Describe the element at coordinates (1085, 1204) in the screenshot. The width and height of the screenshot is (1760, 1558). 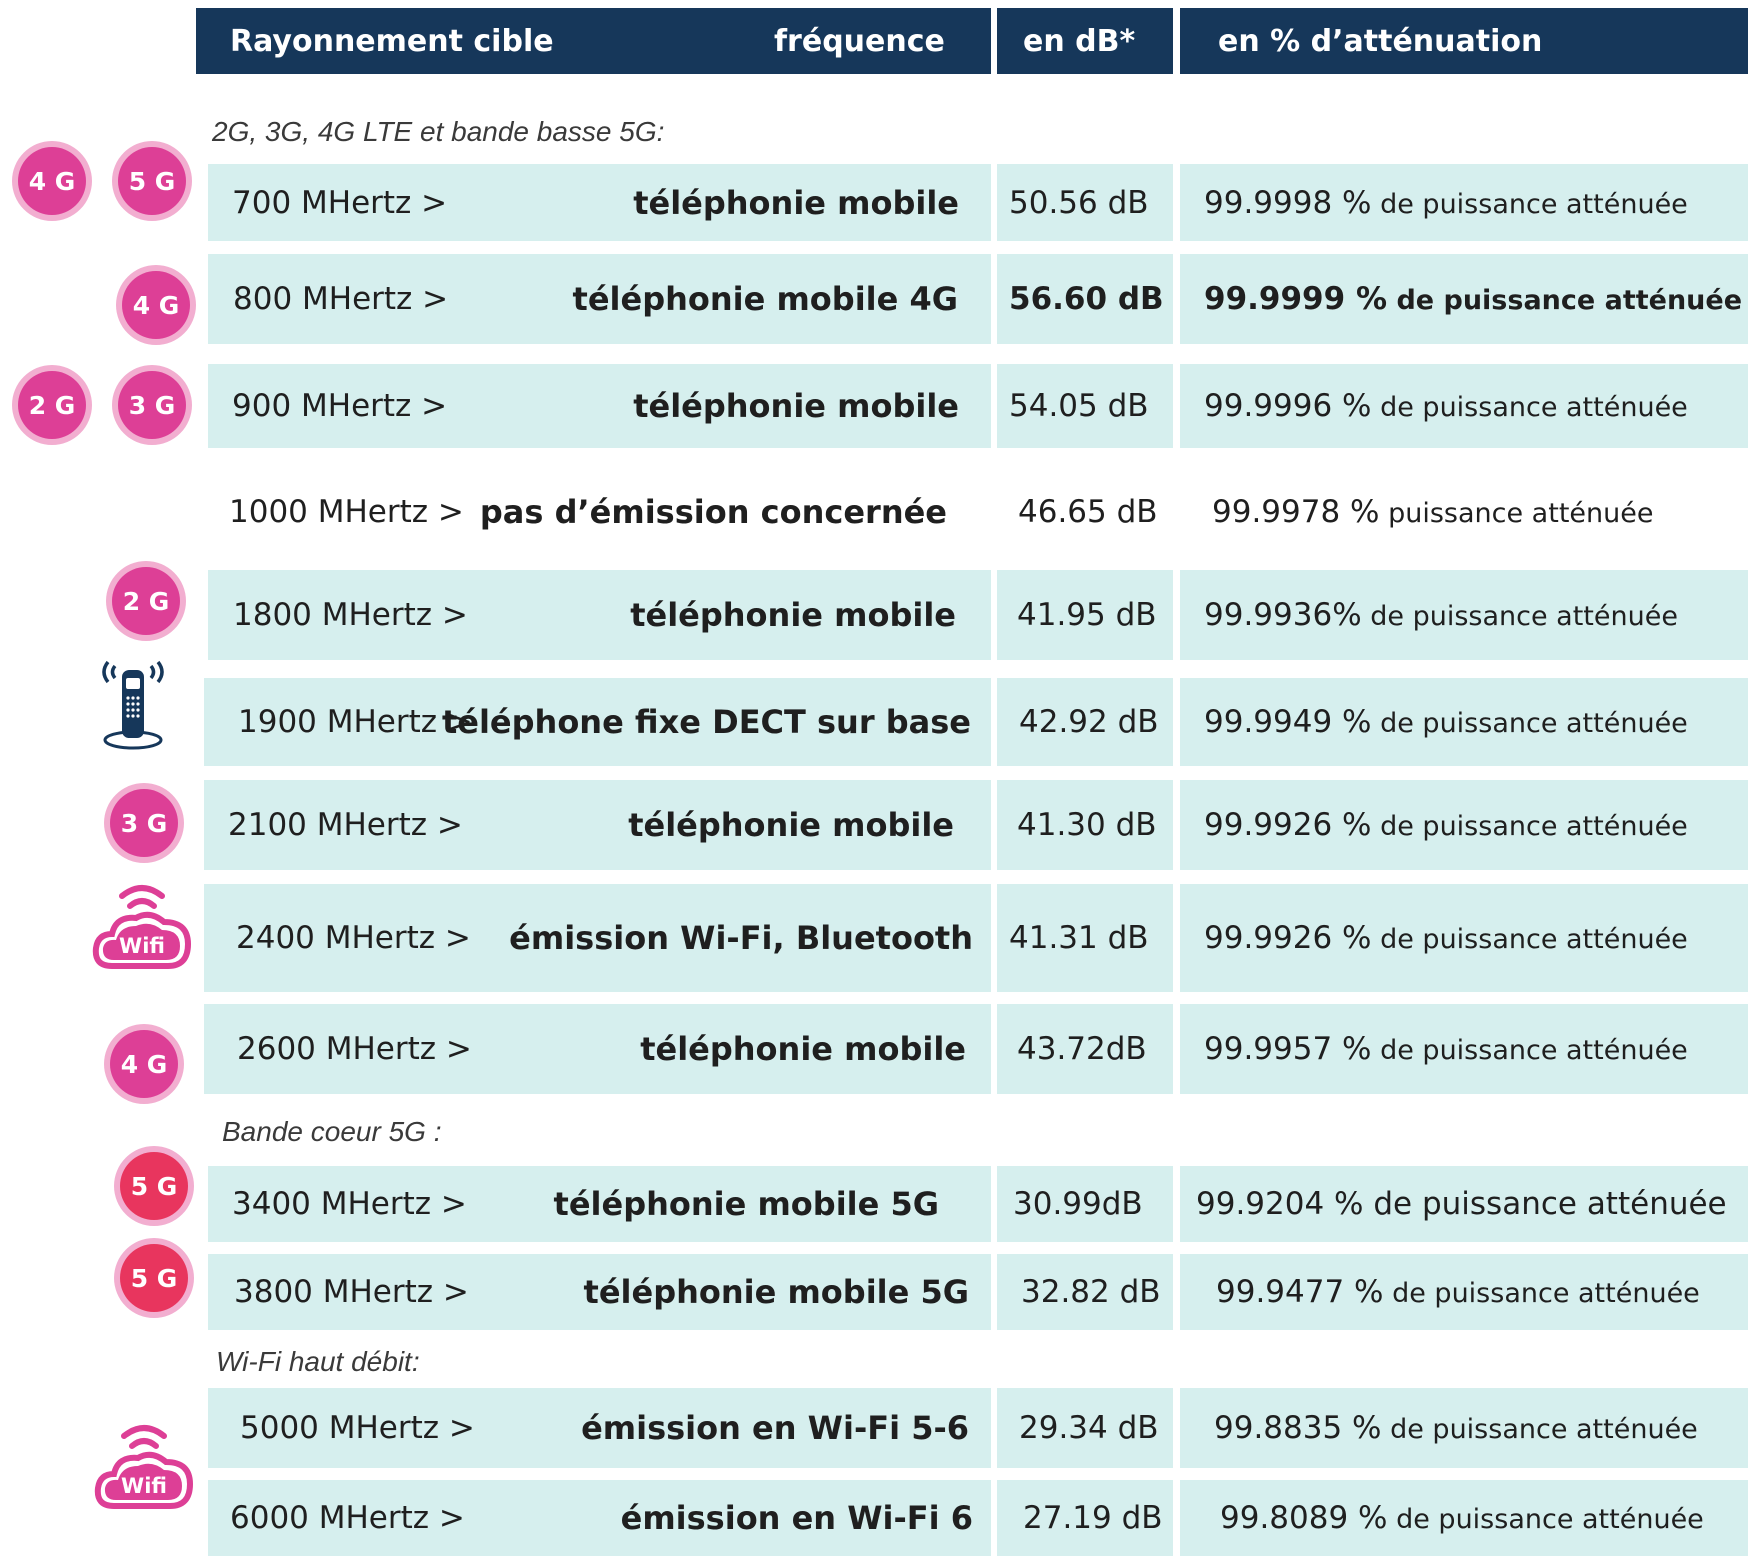
I see `cell-db: 30.99dB` at that location.